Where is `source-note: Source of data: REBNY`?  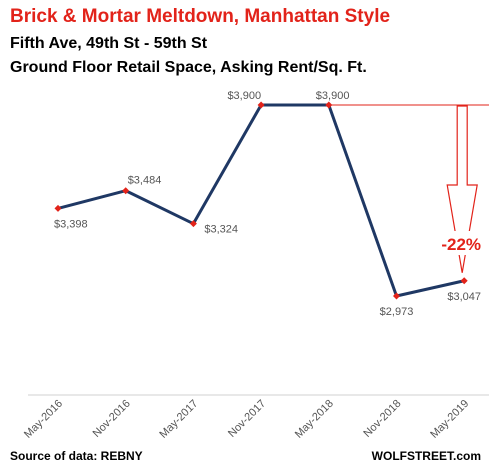 source-note: Source of data: REBNY is located at coordinates (76, 456).